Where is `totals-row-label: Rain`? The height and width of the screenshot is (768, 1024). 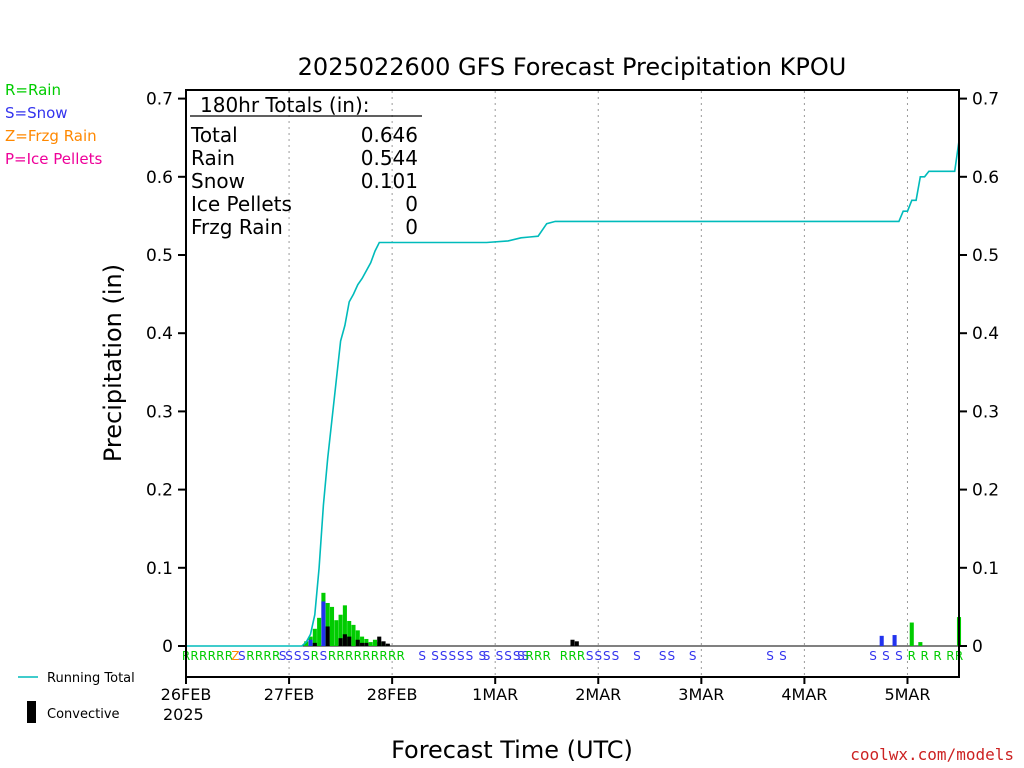
totals-row-label: Rain is located at coordinates (213, 158).